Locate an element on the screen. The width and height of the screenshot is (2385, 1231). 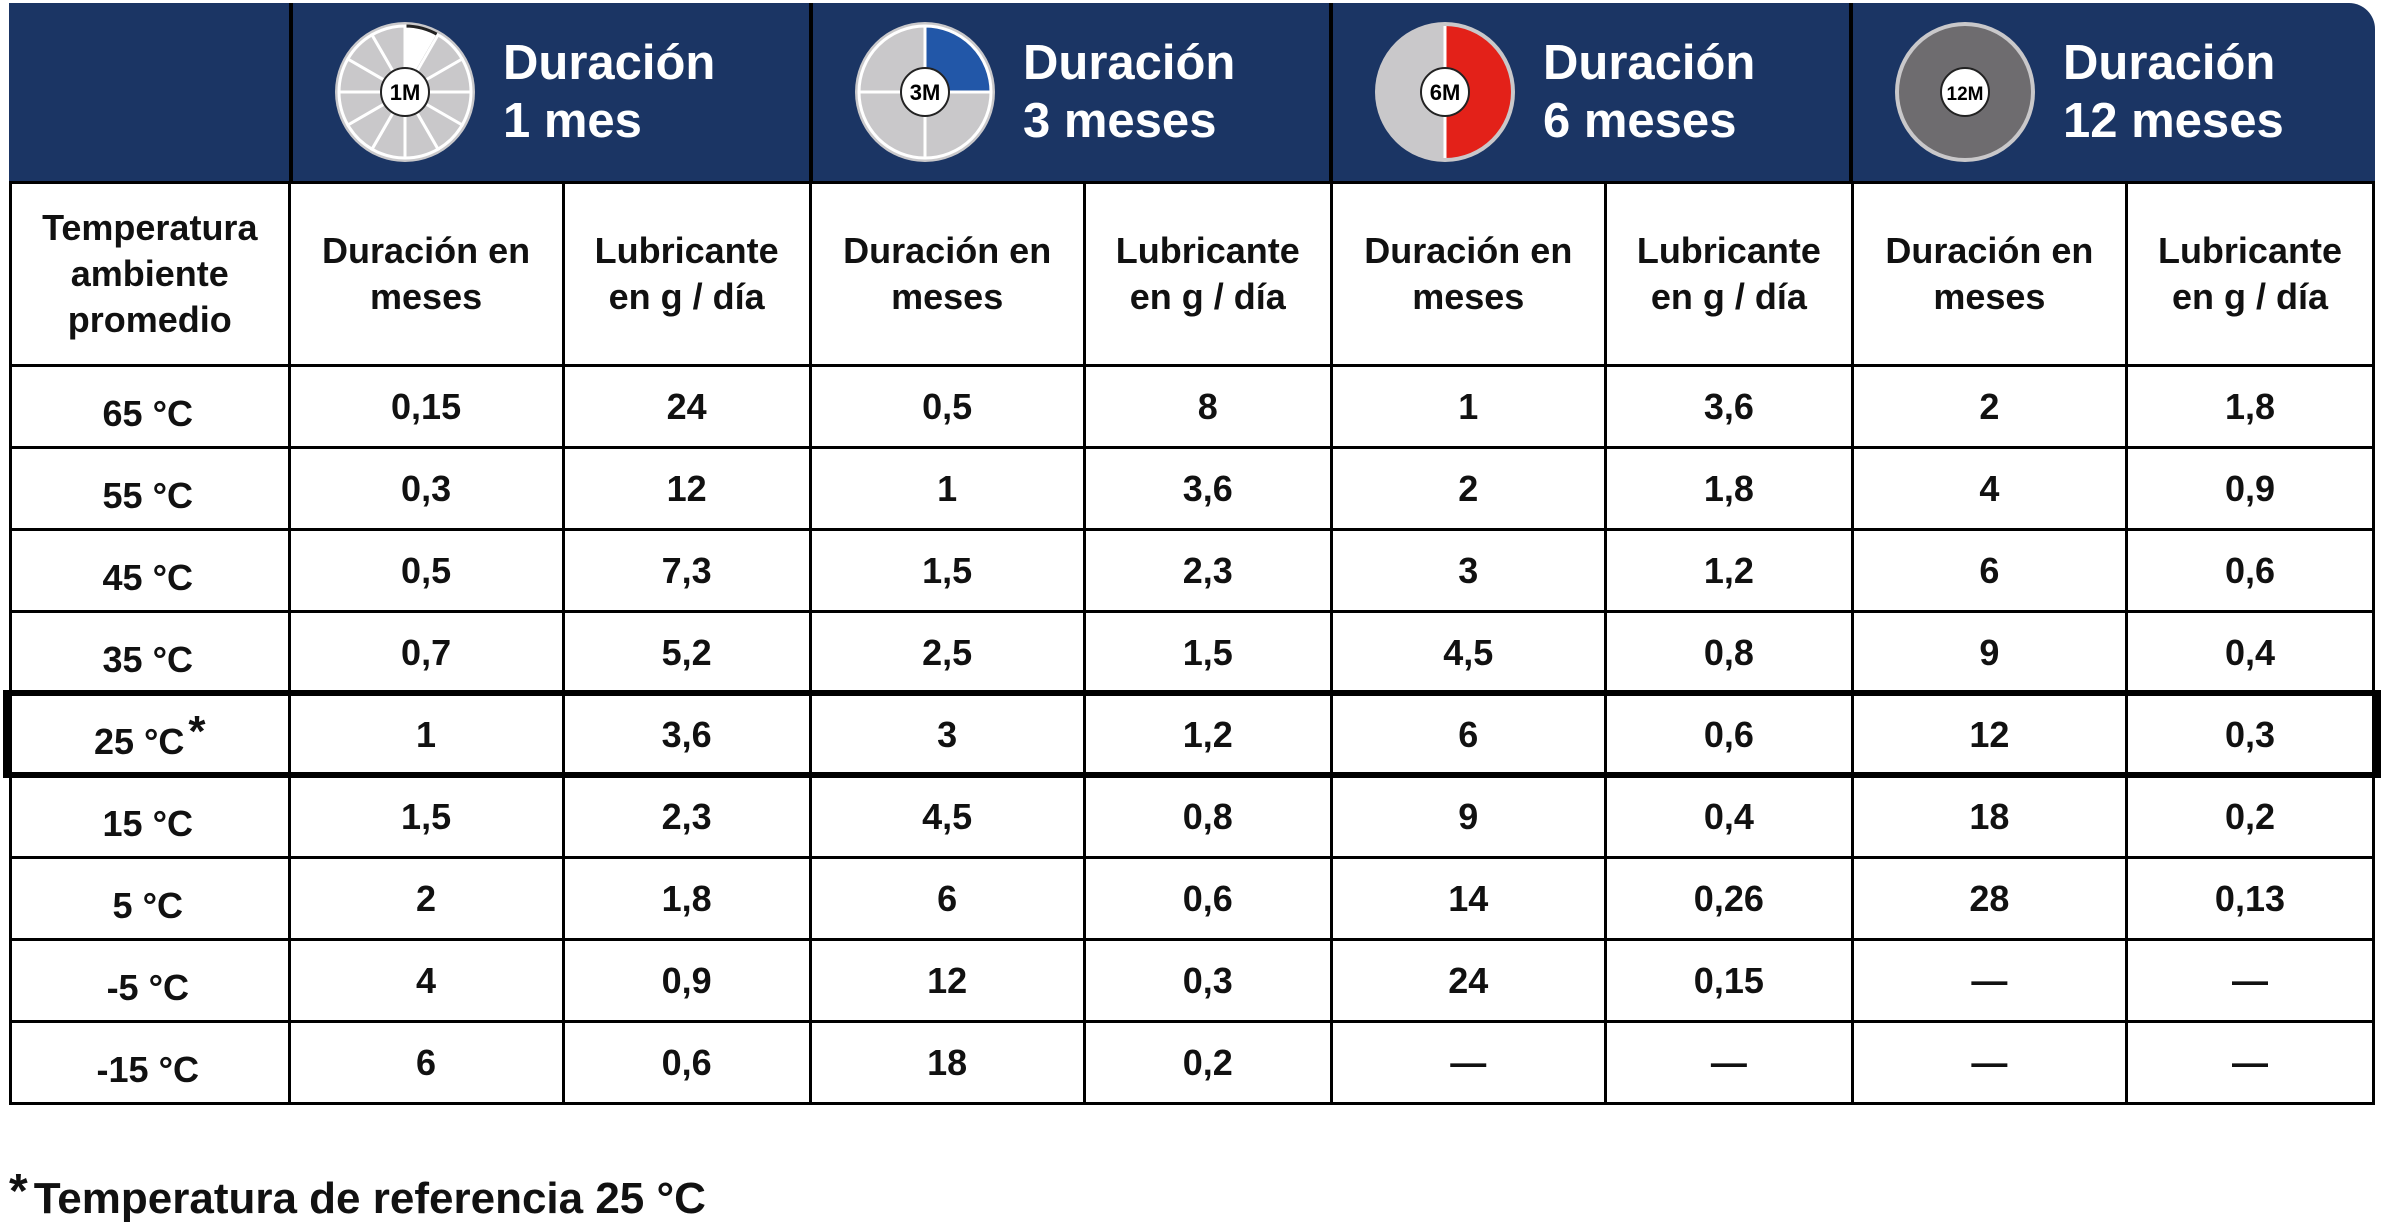
duration-dial-icon: 3M is located at coordinates (925, 92).